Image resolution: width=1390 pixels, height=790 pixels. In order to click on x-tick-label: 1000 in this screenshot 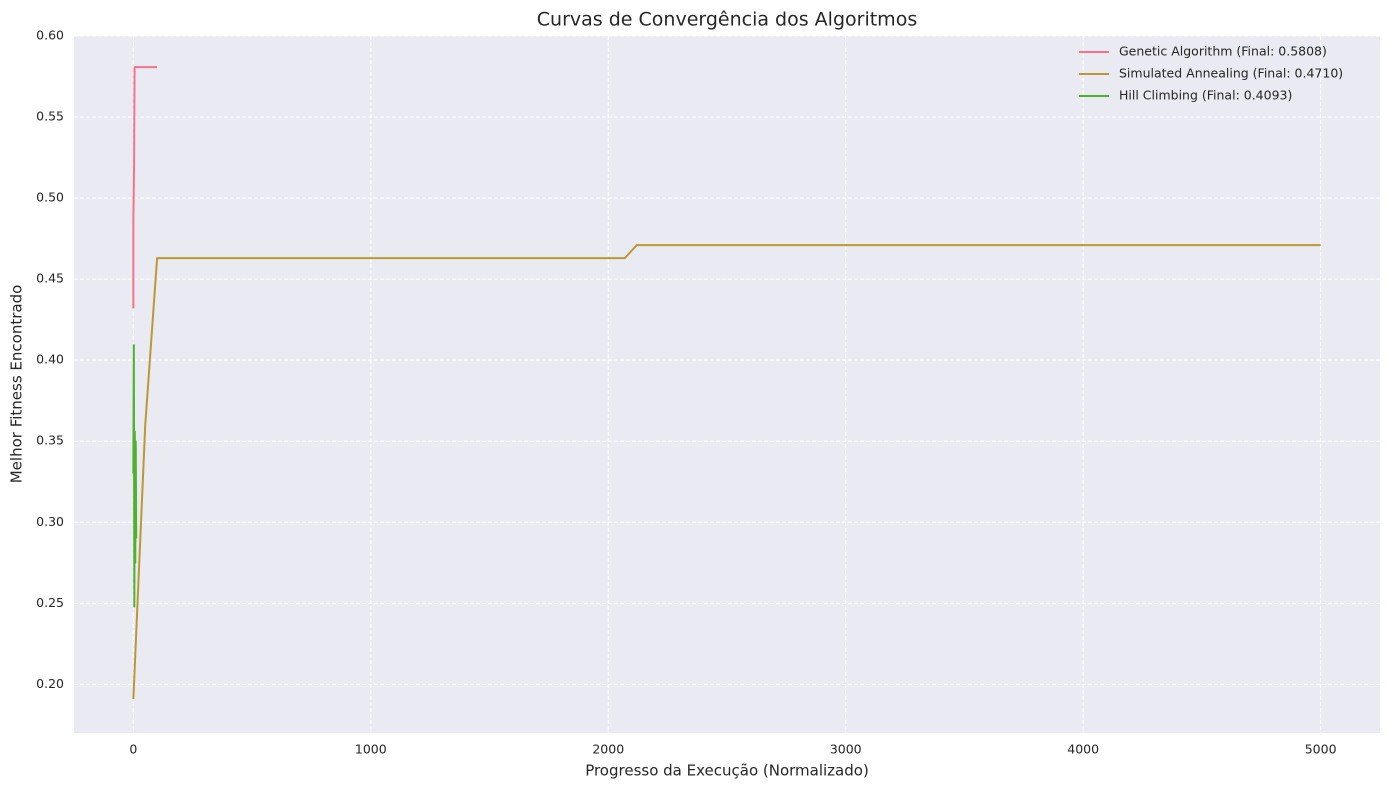, I will do `click(371, 749)`.